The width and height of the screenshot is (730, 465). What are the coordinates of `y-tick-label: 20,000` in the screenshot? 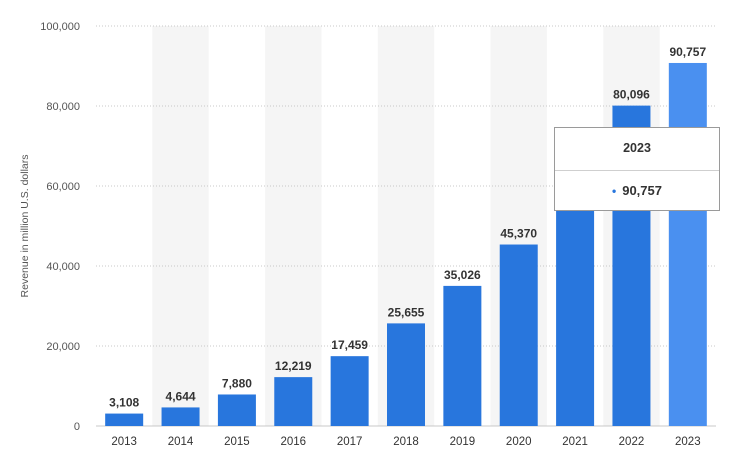 It's located at (63, 347).